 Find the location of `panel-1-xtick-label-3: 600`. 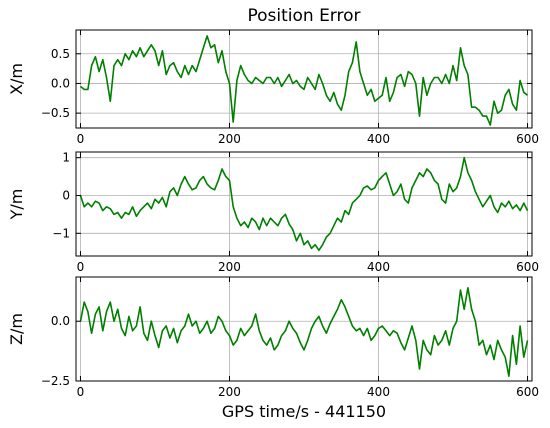

panel-1-xtick-label-3: 600 is located at coordinates (527, 139).